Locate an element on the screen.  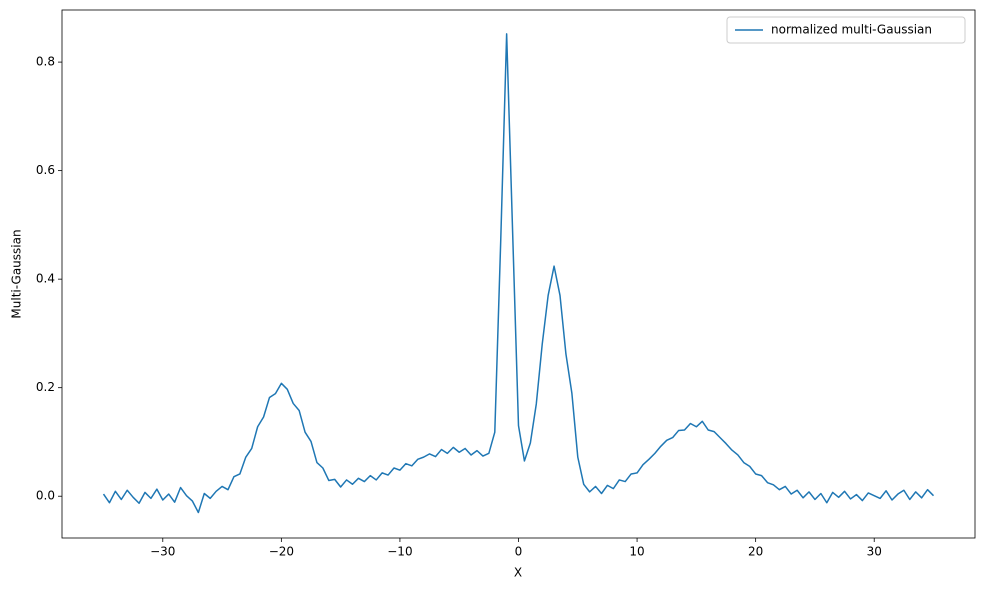
x-tick-label: 10 is located at coordinates (636, 552).